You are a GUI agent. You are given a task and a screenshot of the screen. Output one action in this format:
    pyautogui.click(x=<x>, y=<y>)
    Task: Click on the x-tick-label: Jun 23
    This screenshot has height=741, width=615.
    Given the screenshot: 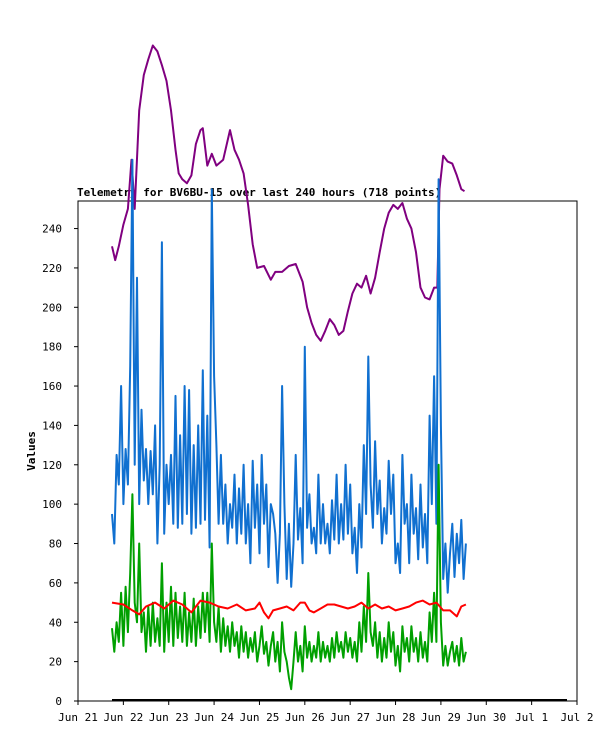 What is the action you would take?
    pyautogui.click(x=169, y=717)
    